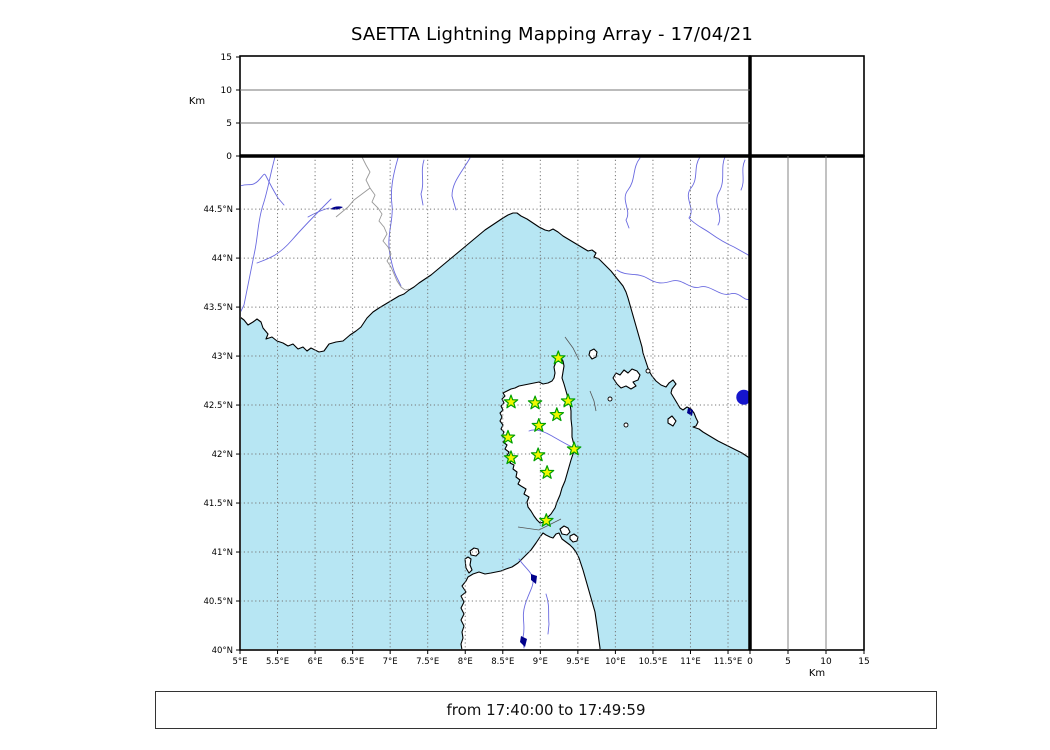  I want to click on lon-tick-label: 6.5°E, so click(352, 662).